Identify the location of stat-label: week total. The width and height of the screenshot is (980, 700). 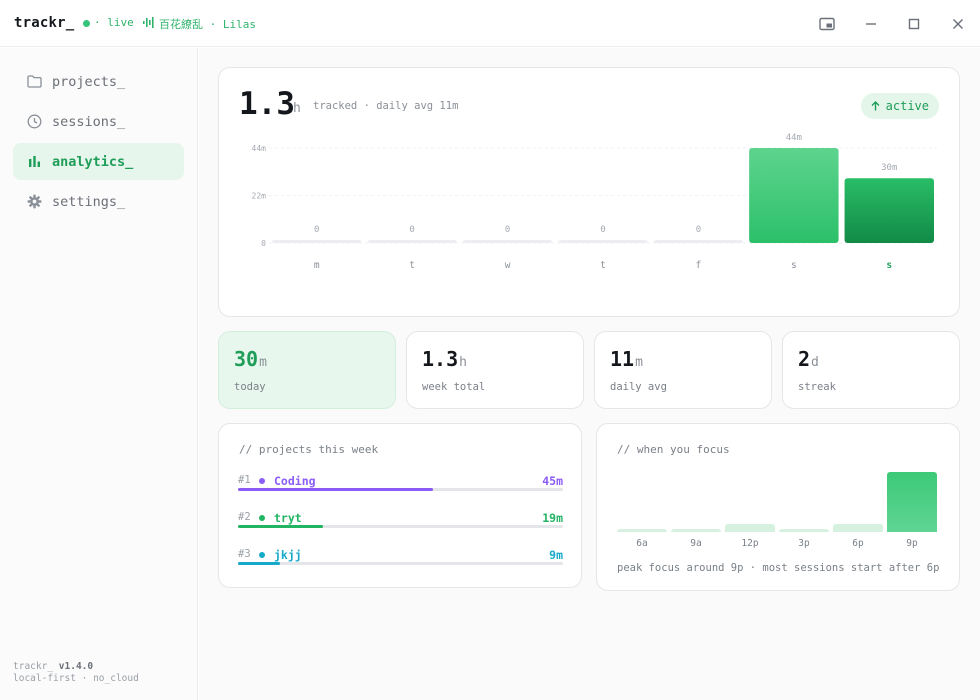
(454, 387).